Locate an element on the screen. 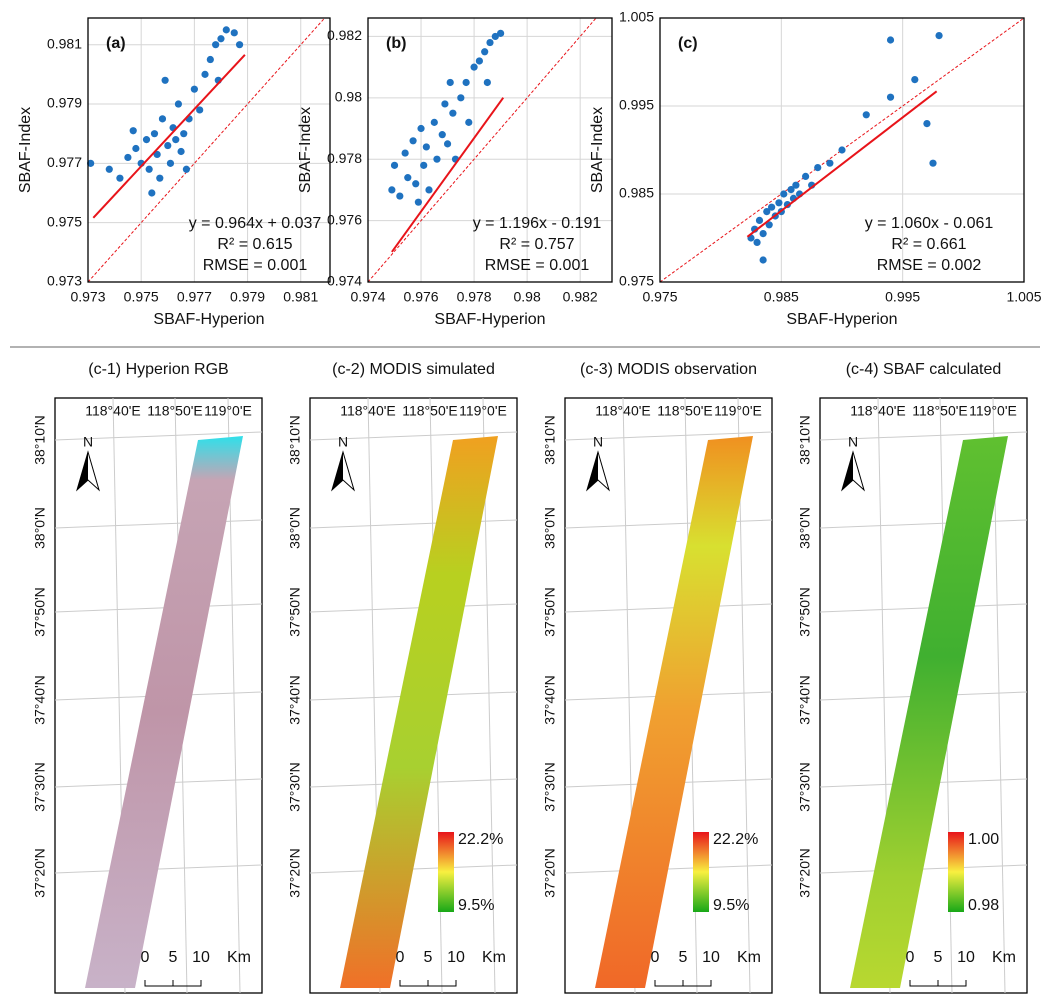  lat-label: 38°0'N is located at coordinates (295, 528).